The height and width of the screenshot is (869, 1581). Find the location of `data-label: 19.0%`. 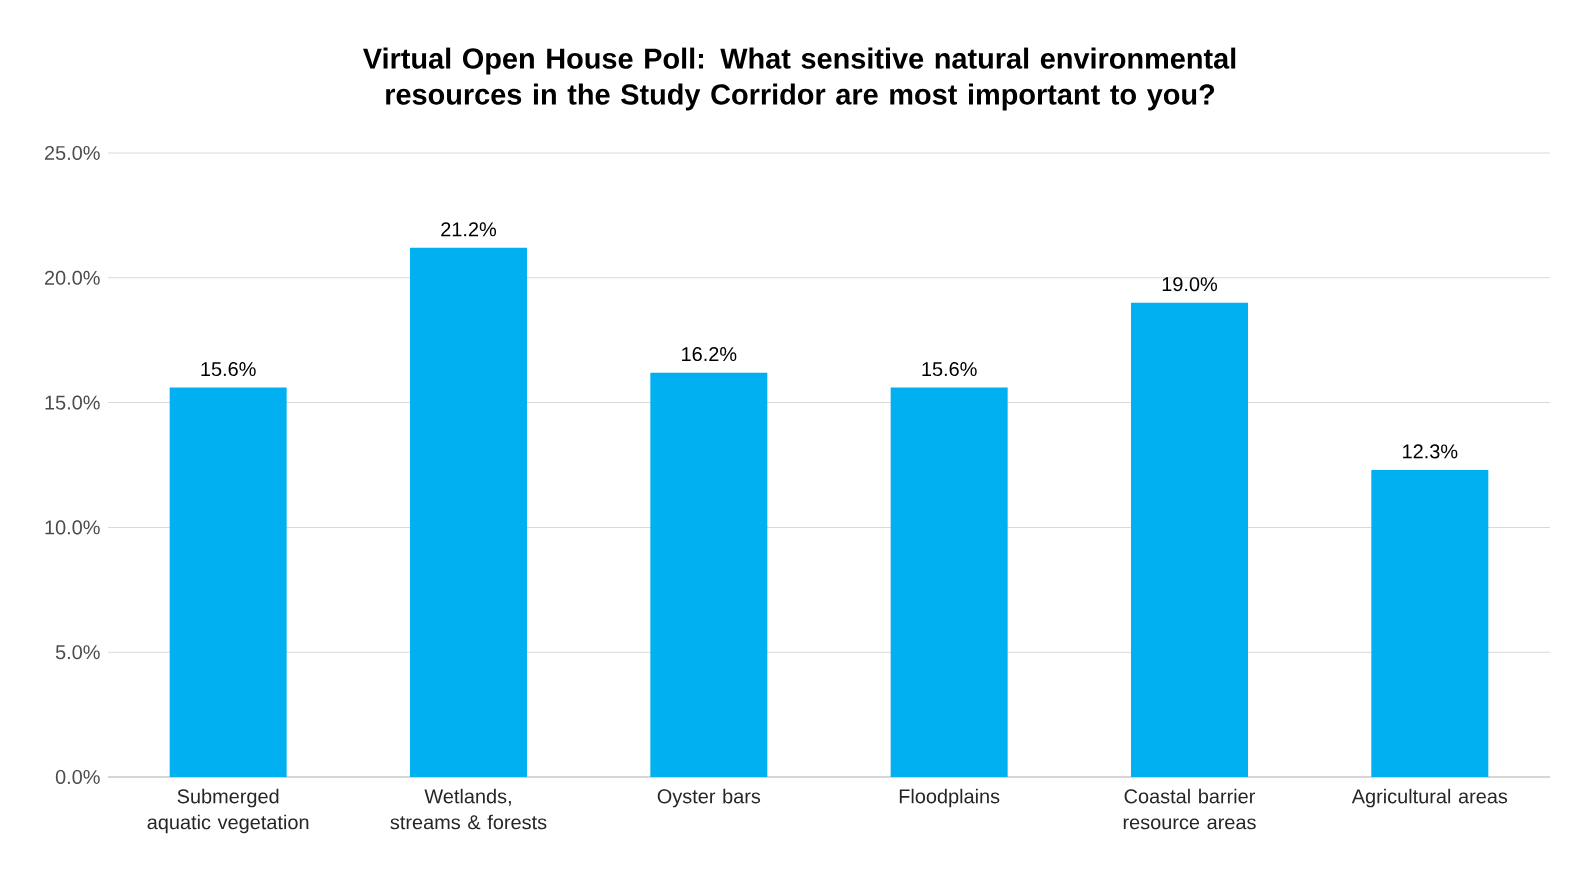

data-label: 19.0% is located at coordinates (1190, 284).